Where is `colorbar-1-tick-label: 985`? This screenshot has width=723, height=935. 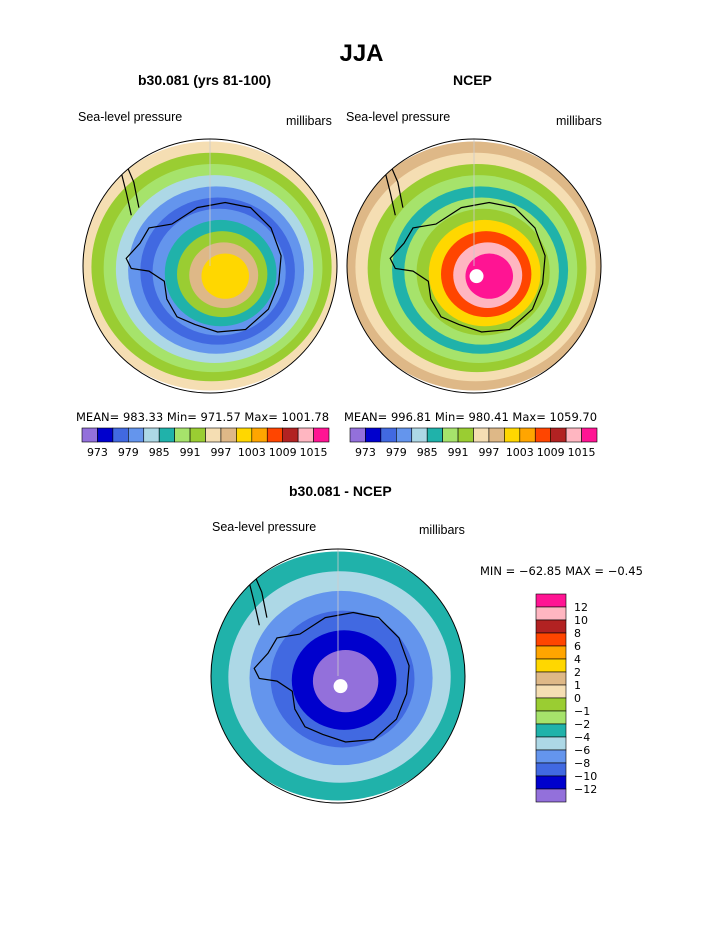
colorbar-1-tick-label: 985 is located at coordinates (159, 452).